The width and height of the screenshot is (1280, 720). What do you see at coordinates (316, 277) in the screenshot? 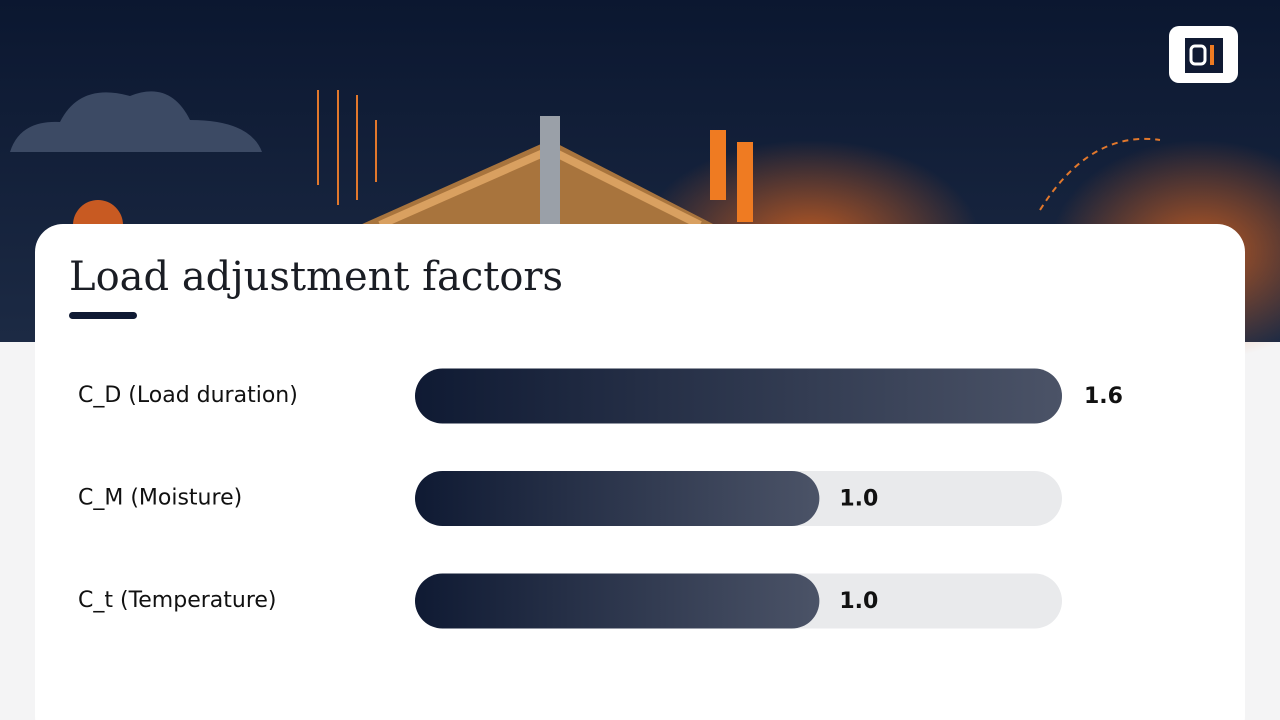
I see `chart-title: Load adjustment factors` at bounding box center [316, 277].